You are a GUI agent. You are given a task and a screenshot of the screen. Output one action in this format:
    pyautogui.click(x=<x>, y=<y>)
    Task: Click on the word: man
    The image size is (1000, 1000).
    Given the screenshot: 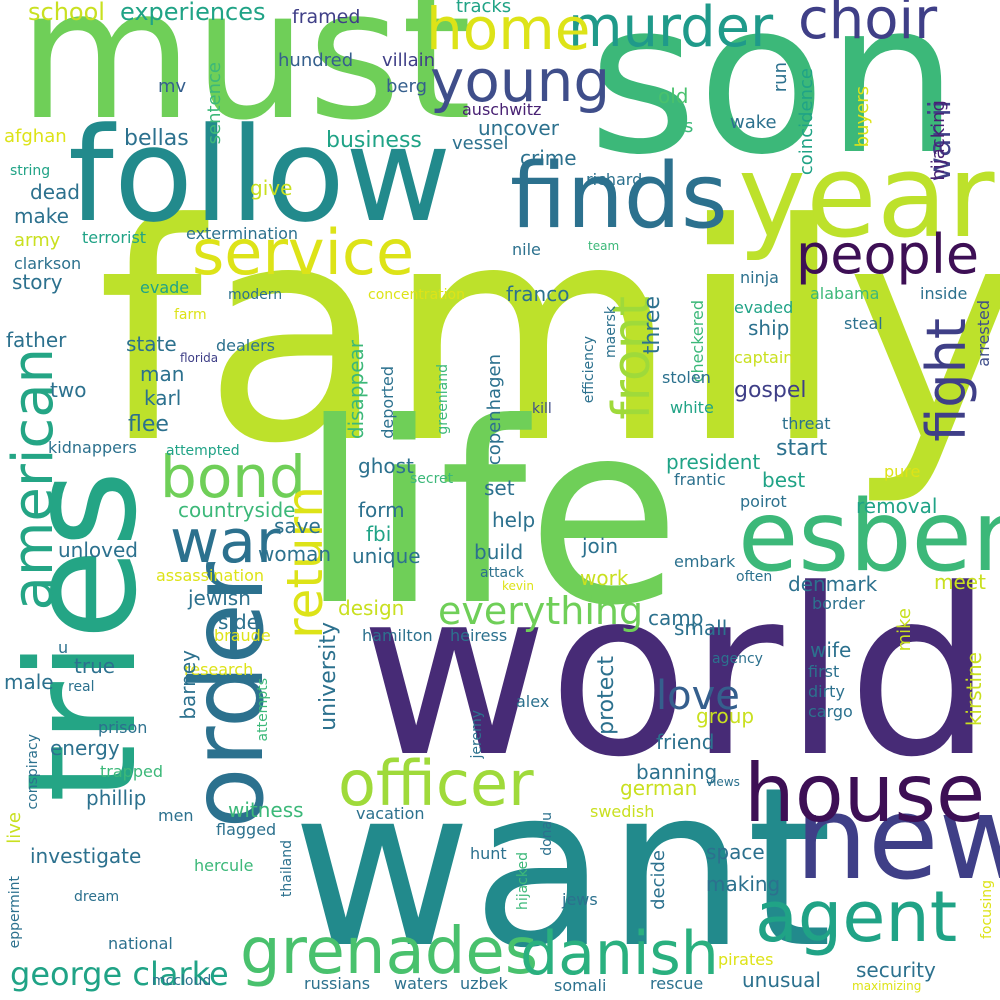 What is the action you would take?
    pyautogui.click(x=162, y=374)
    